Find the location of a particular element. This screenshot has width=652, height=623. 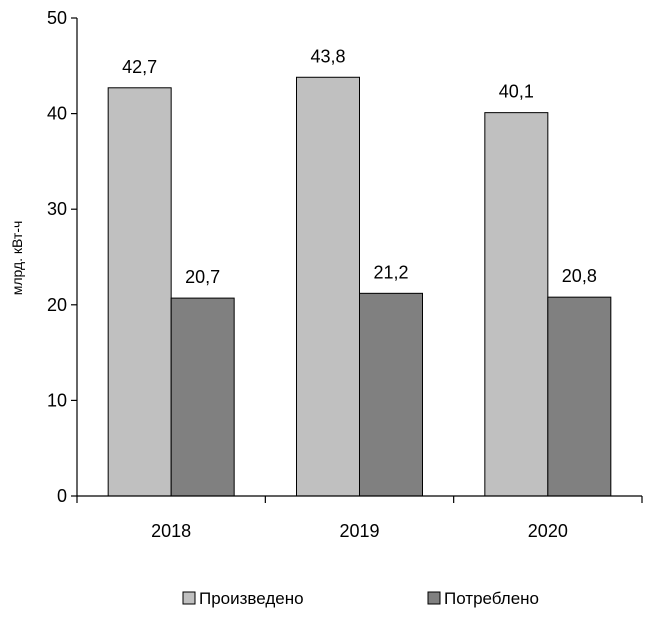

y-axis: 0 10 20 30 40 50 is located at coordinates (62, 257).